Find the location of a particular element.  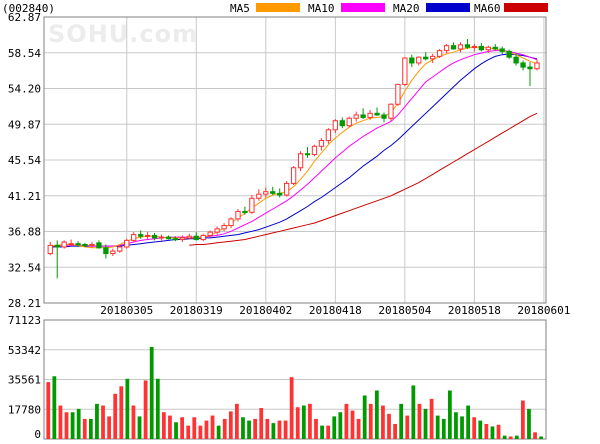

price-tick-label: 58.54 is located at coordinates (24, 53).